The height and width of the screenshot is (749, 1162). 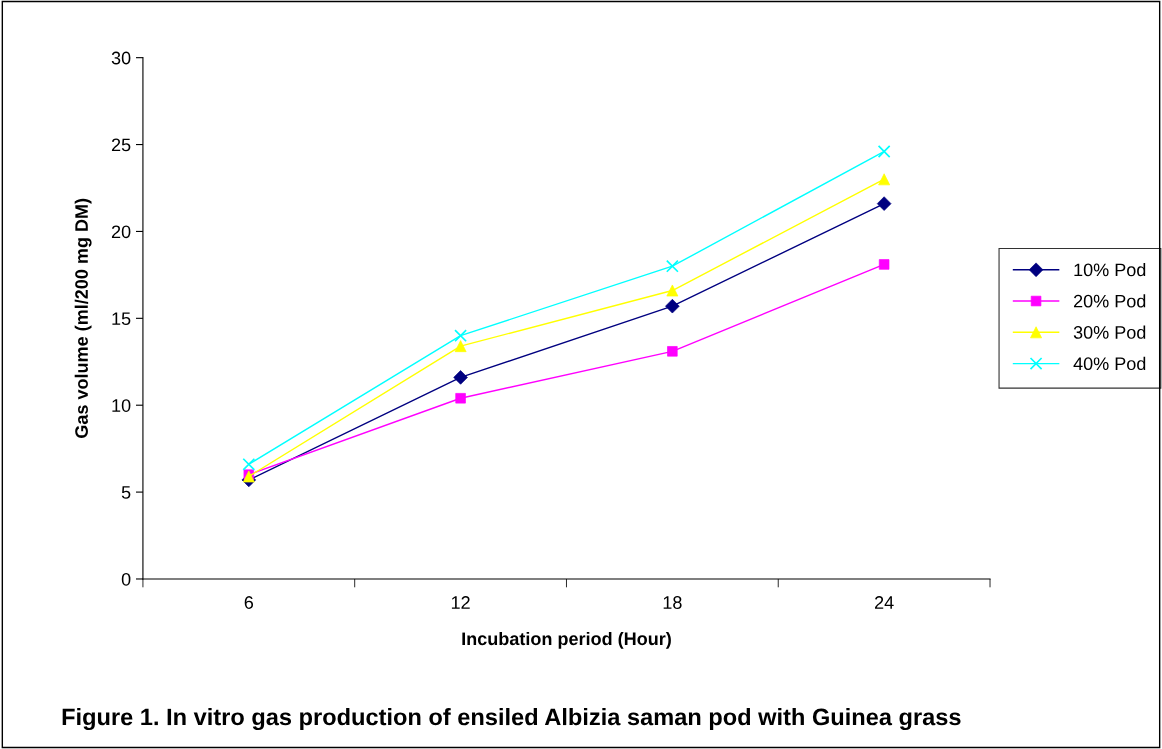 I want to click on x-axis-title: Incubation period (Hour), so click(x=566, y=640).